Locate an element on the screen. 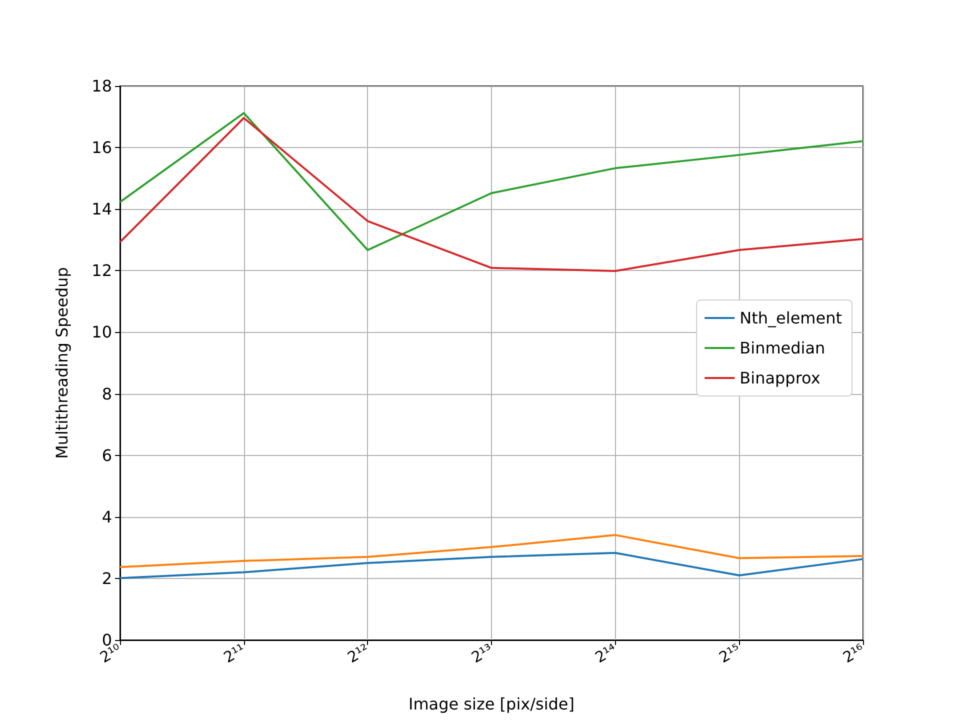 The image size is (960, 720). y-tick-label: 8 is located at coordinates (107, 394).